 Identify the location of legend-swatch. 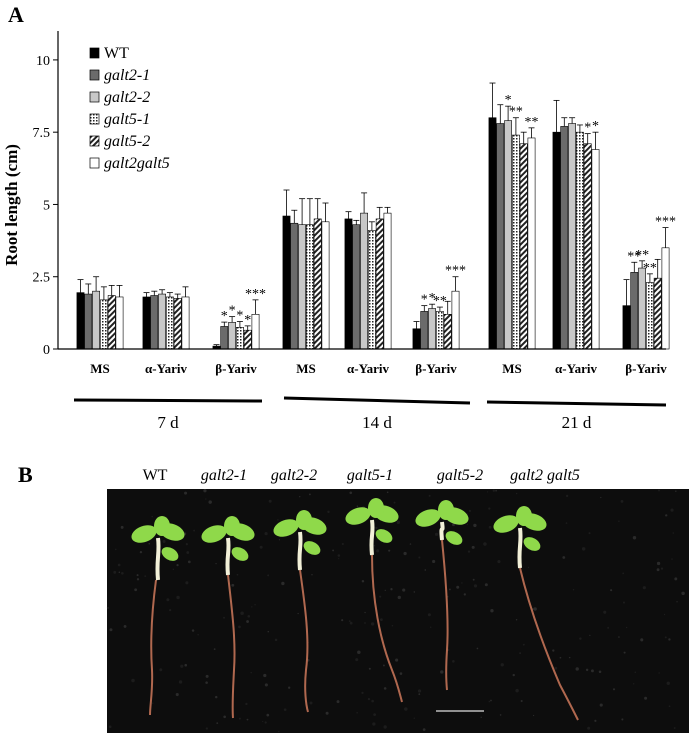
(94, 119).